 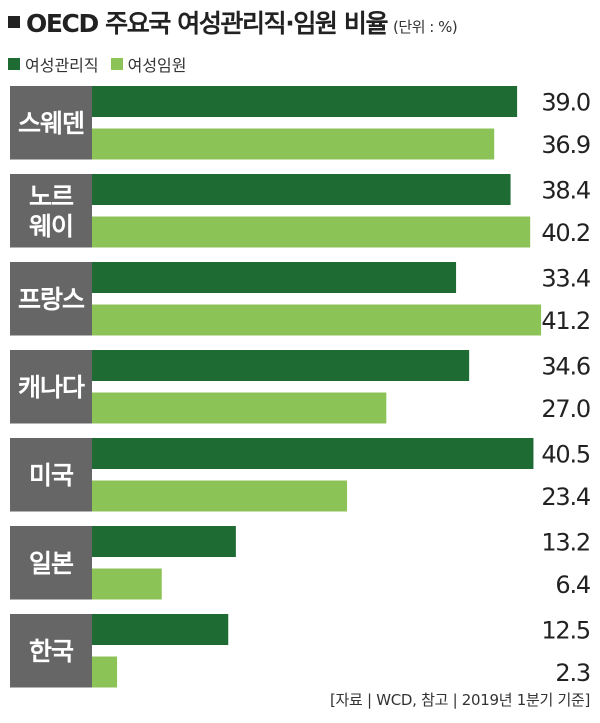 I want to click on data-label: 34.6, so click(x=565, y=367).